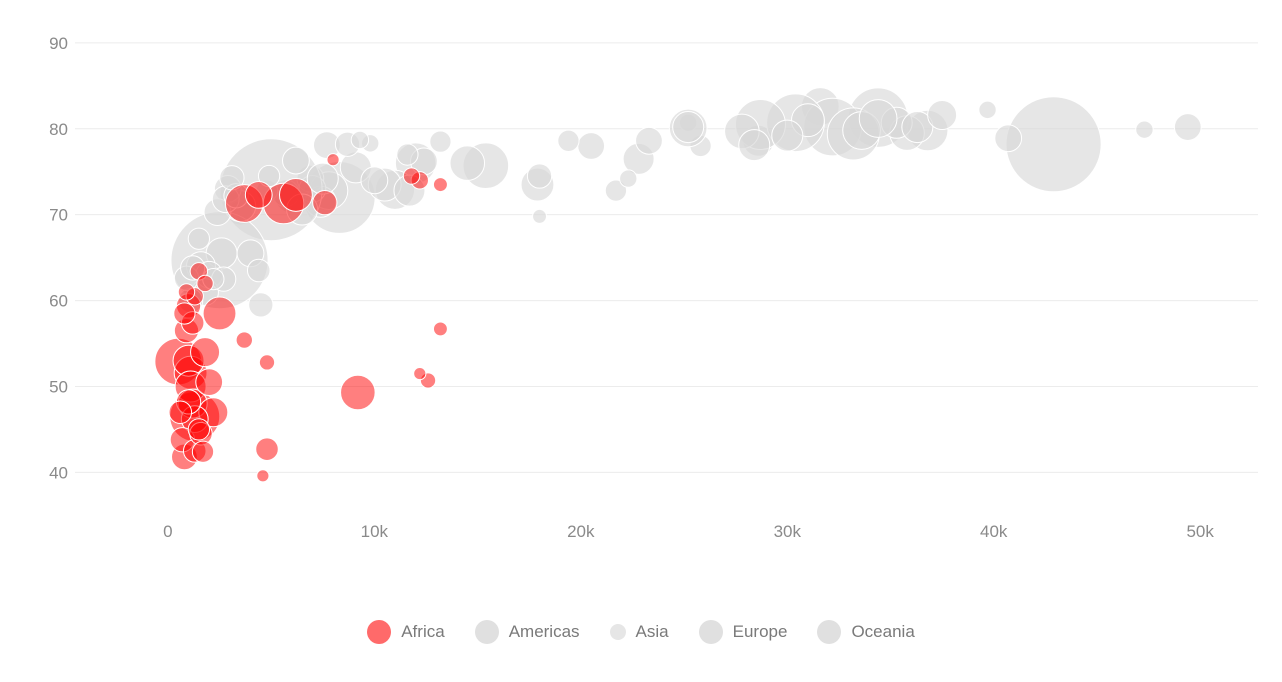  I want to click on legend-item-oceania: Oceania, so click(866, 632).